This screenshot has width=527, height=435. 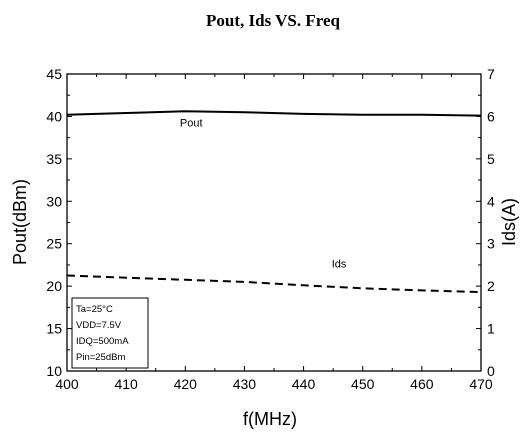 I want to click on y-left-tick-label: 30, so click(x=54, y=201).